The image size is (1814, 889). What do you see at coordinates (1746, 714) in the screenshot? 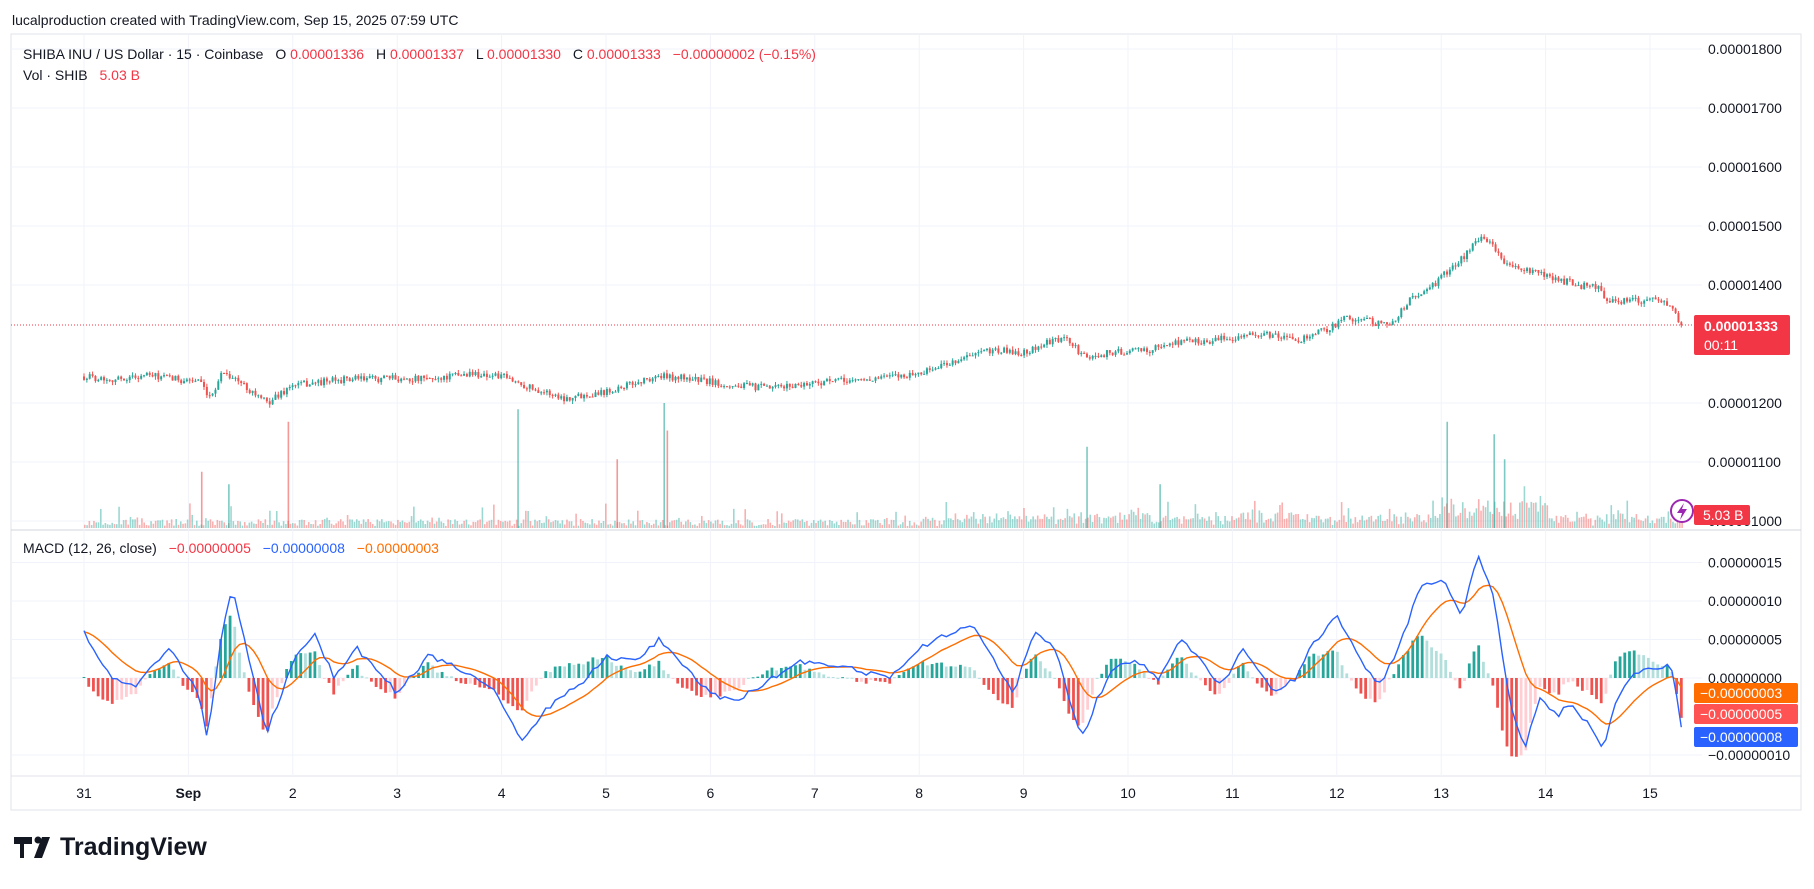
I see `hist-badge-bg` at bounding box center [1746, 714].